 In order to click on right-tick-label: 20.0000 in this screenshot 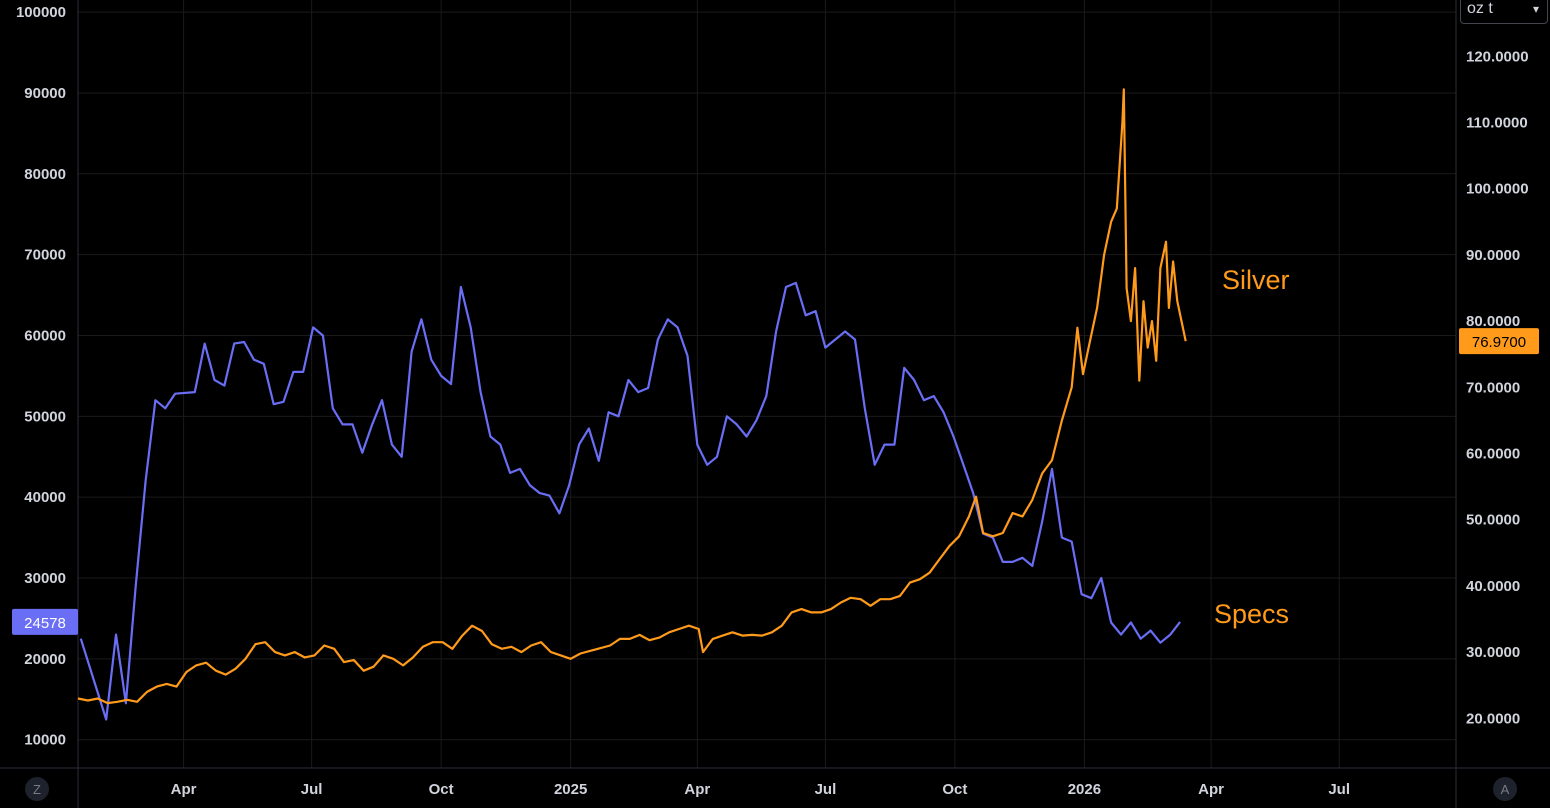, I will do `click(1493, 718)`.